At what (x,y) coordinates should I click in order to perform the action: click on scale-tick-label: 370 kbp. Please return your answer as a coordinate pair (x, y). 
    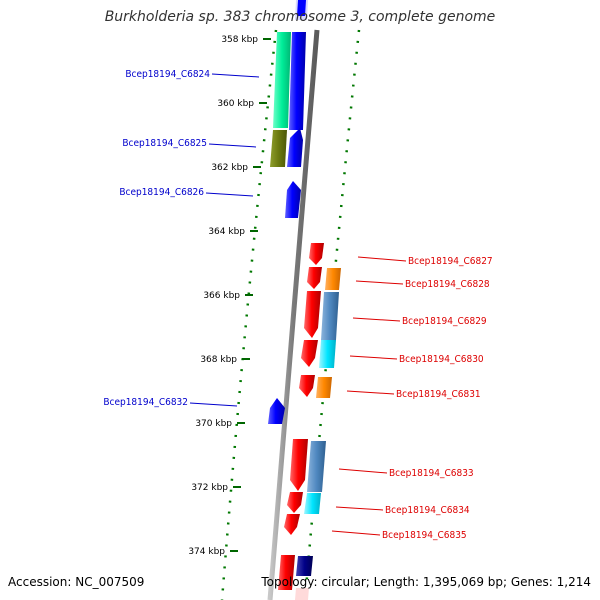
    Looking at the image, I should click on (213, 424).